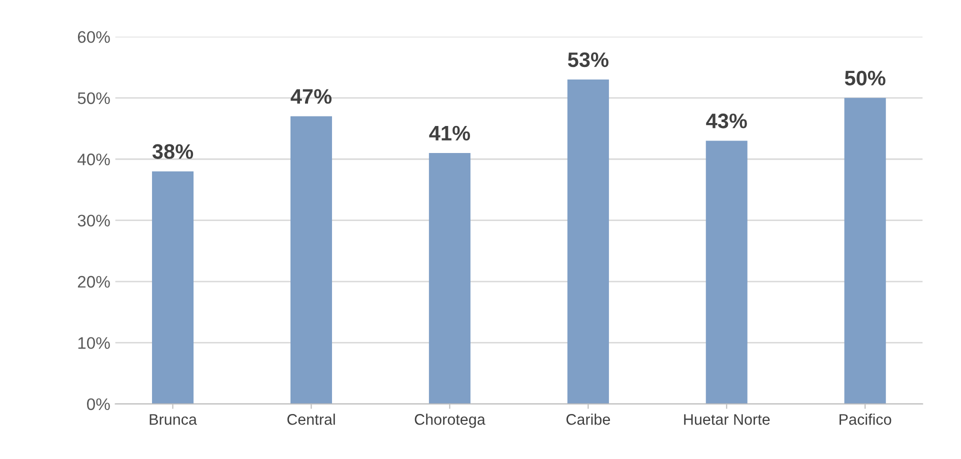 The image size is (961, 459). Describe the element at coordinates (98, 404) in the screenshot. I see `y-tick-label: 0%` at that location.